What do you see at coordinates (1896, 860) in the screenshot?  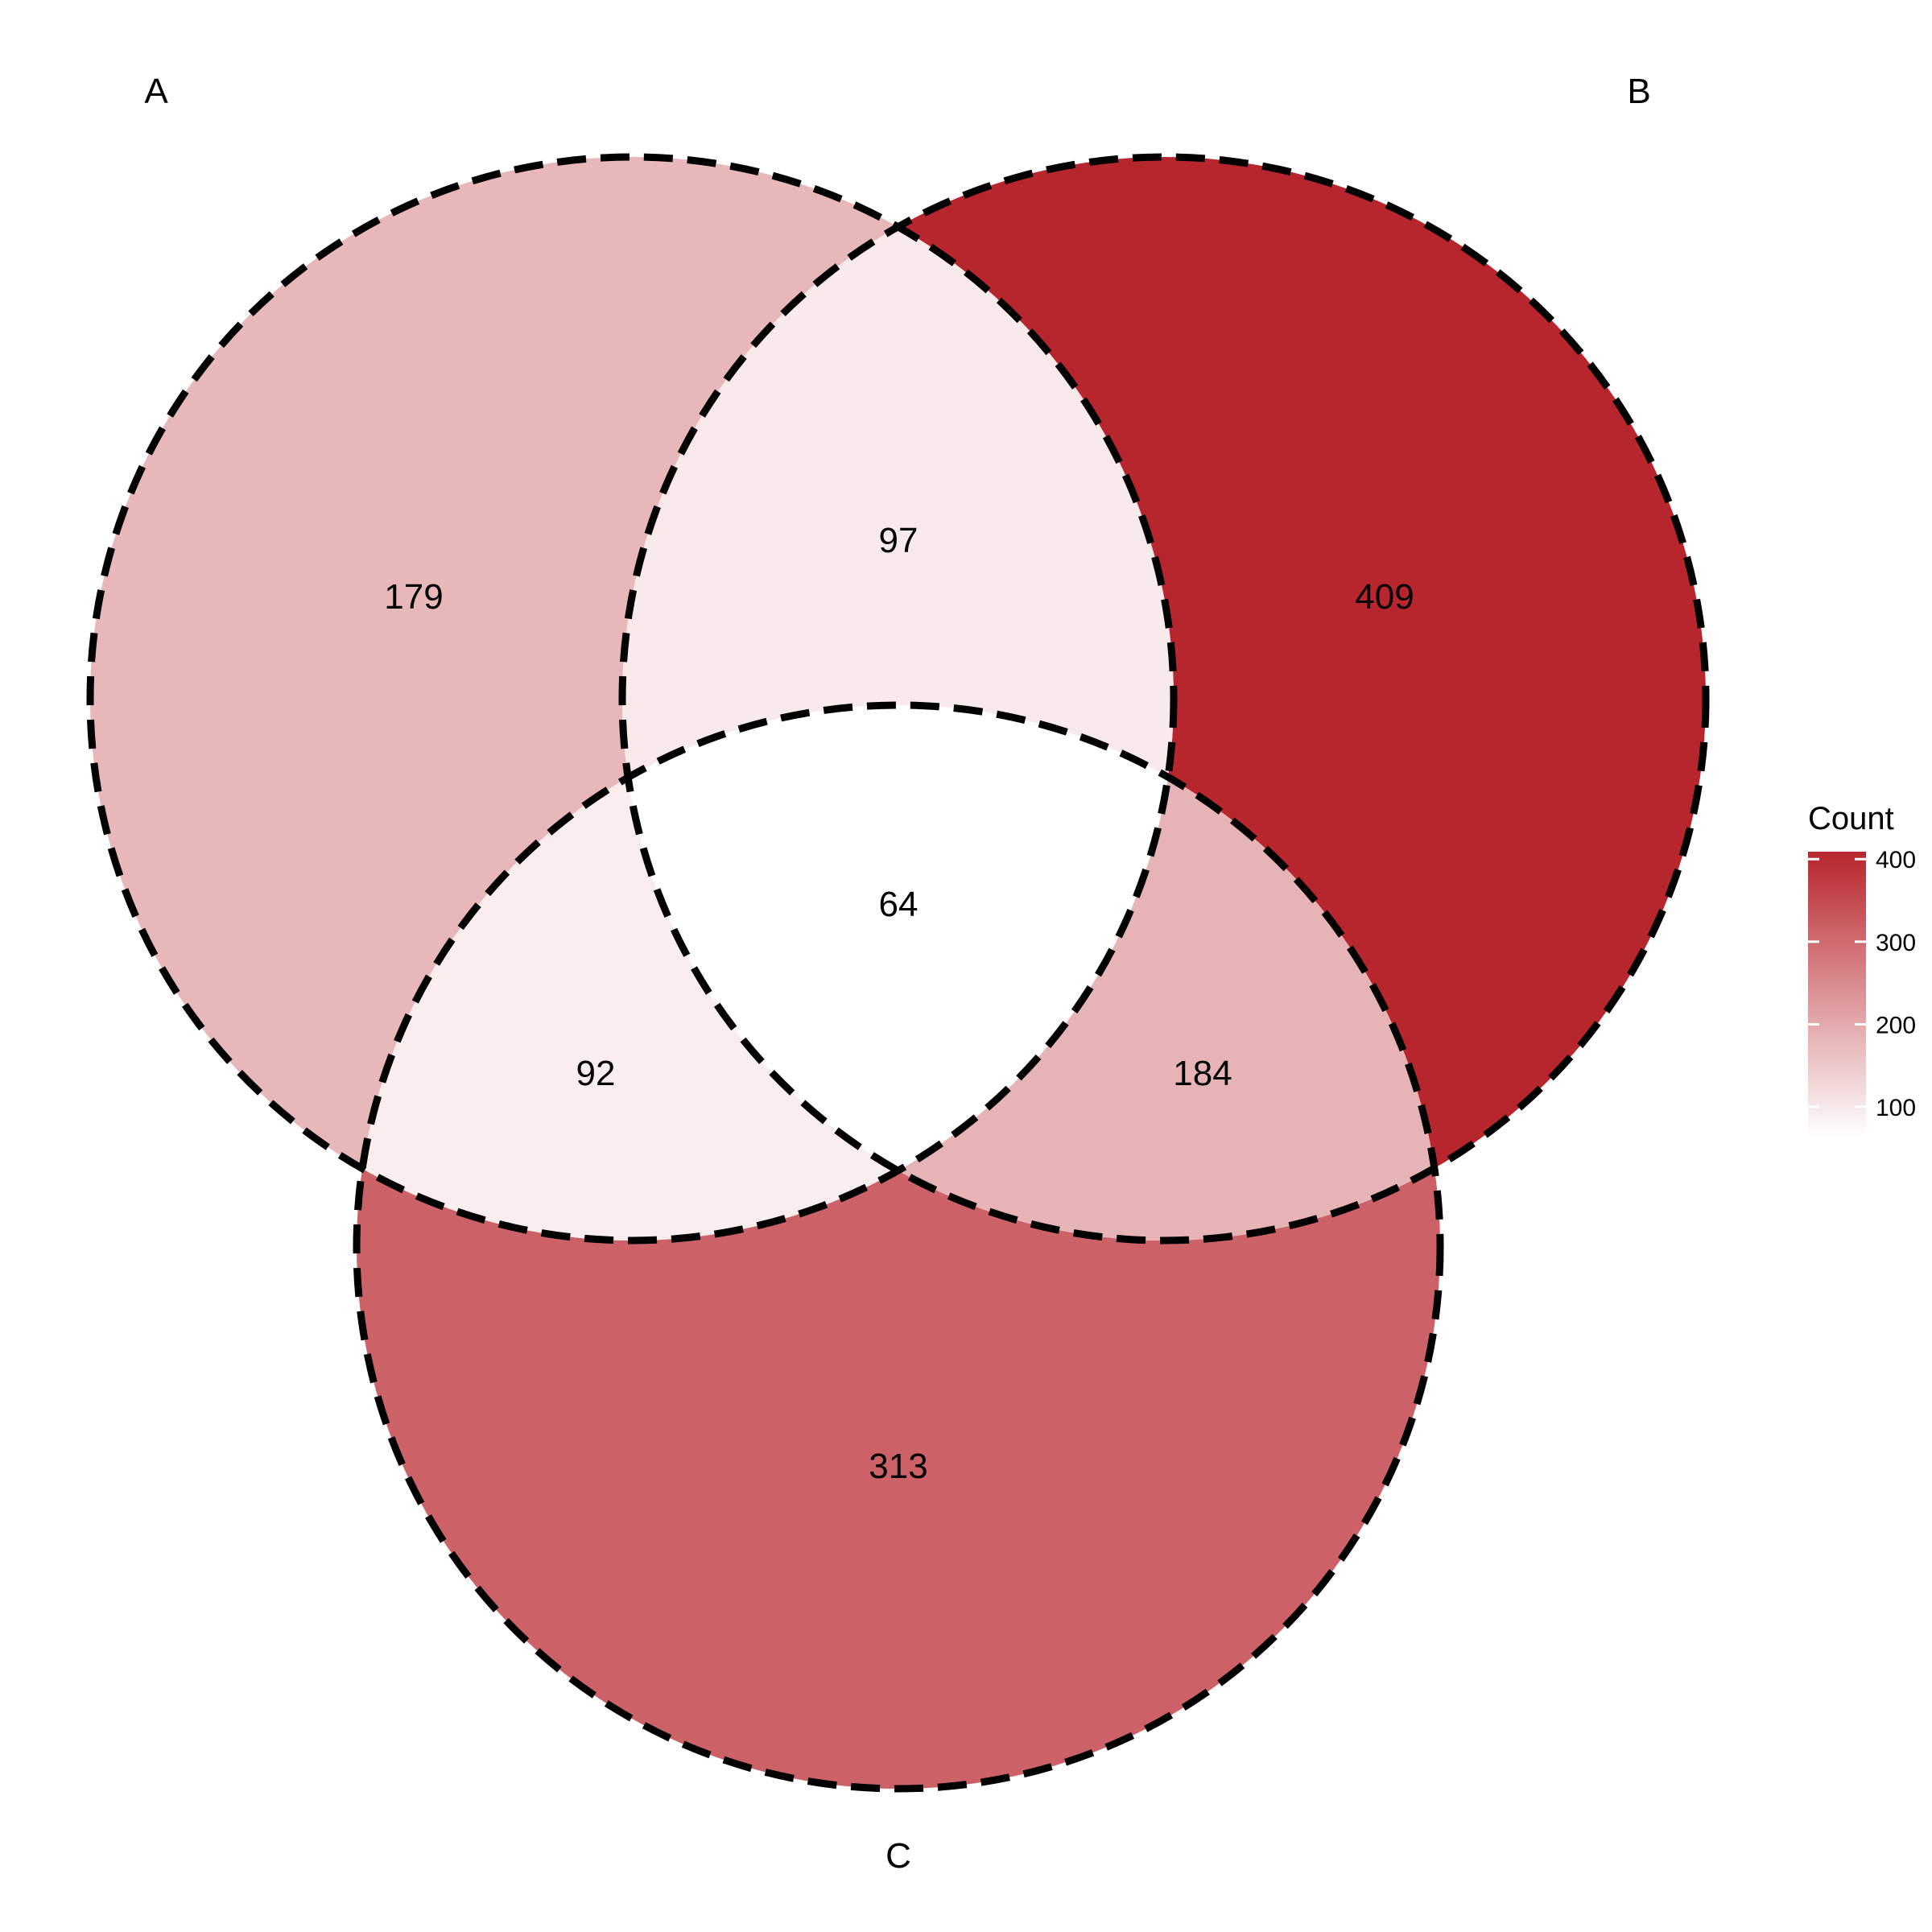 I see `legend-tick-label: 400` at bounding box center [1896, 860].